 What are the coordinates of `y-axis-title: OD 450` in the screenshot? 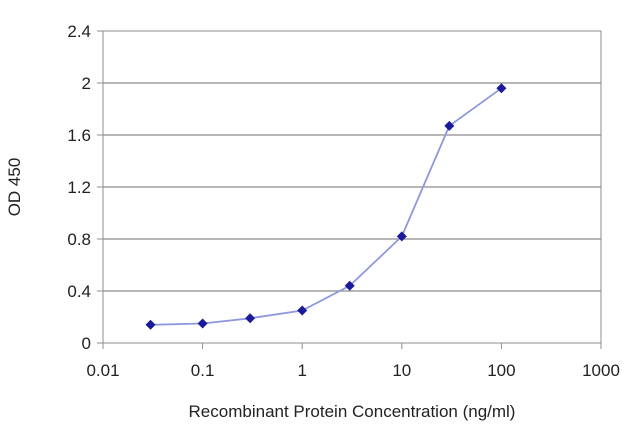 It's located at (14, 187).